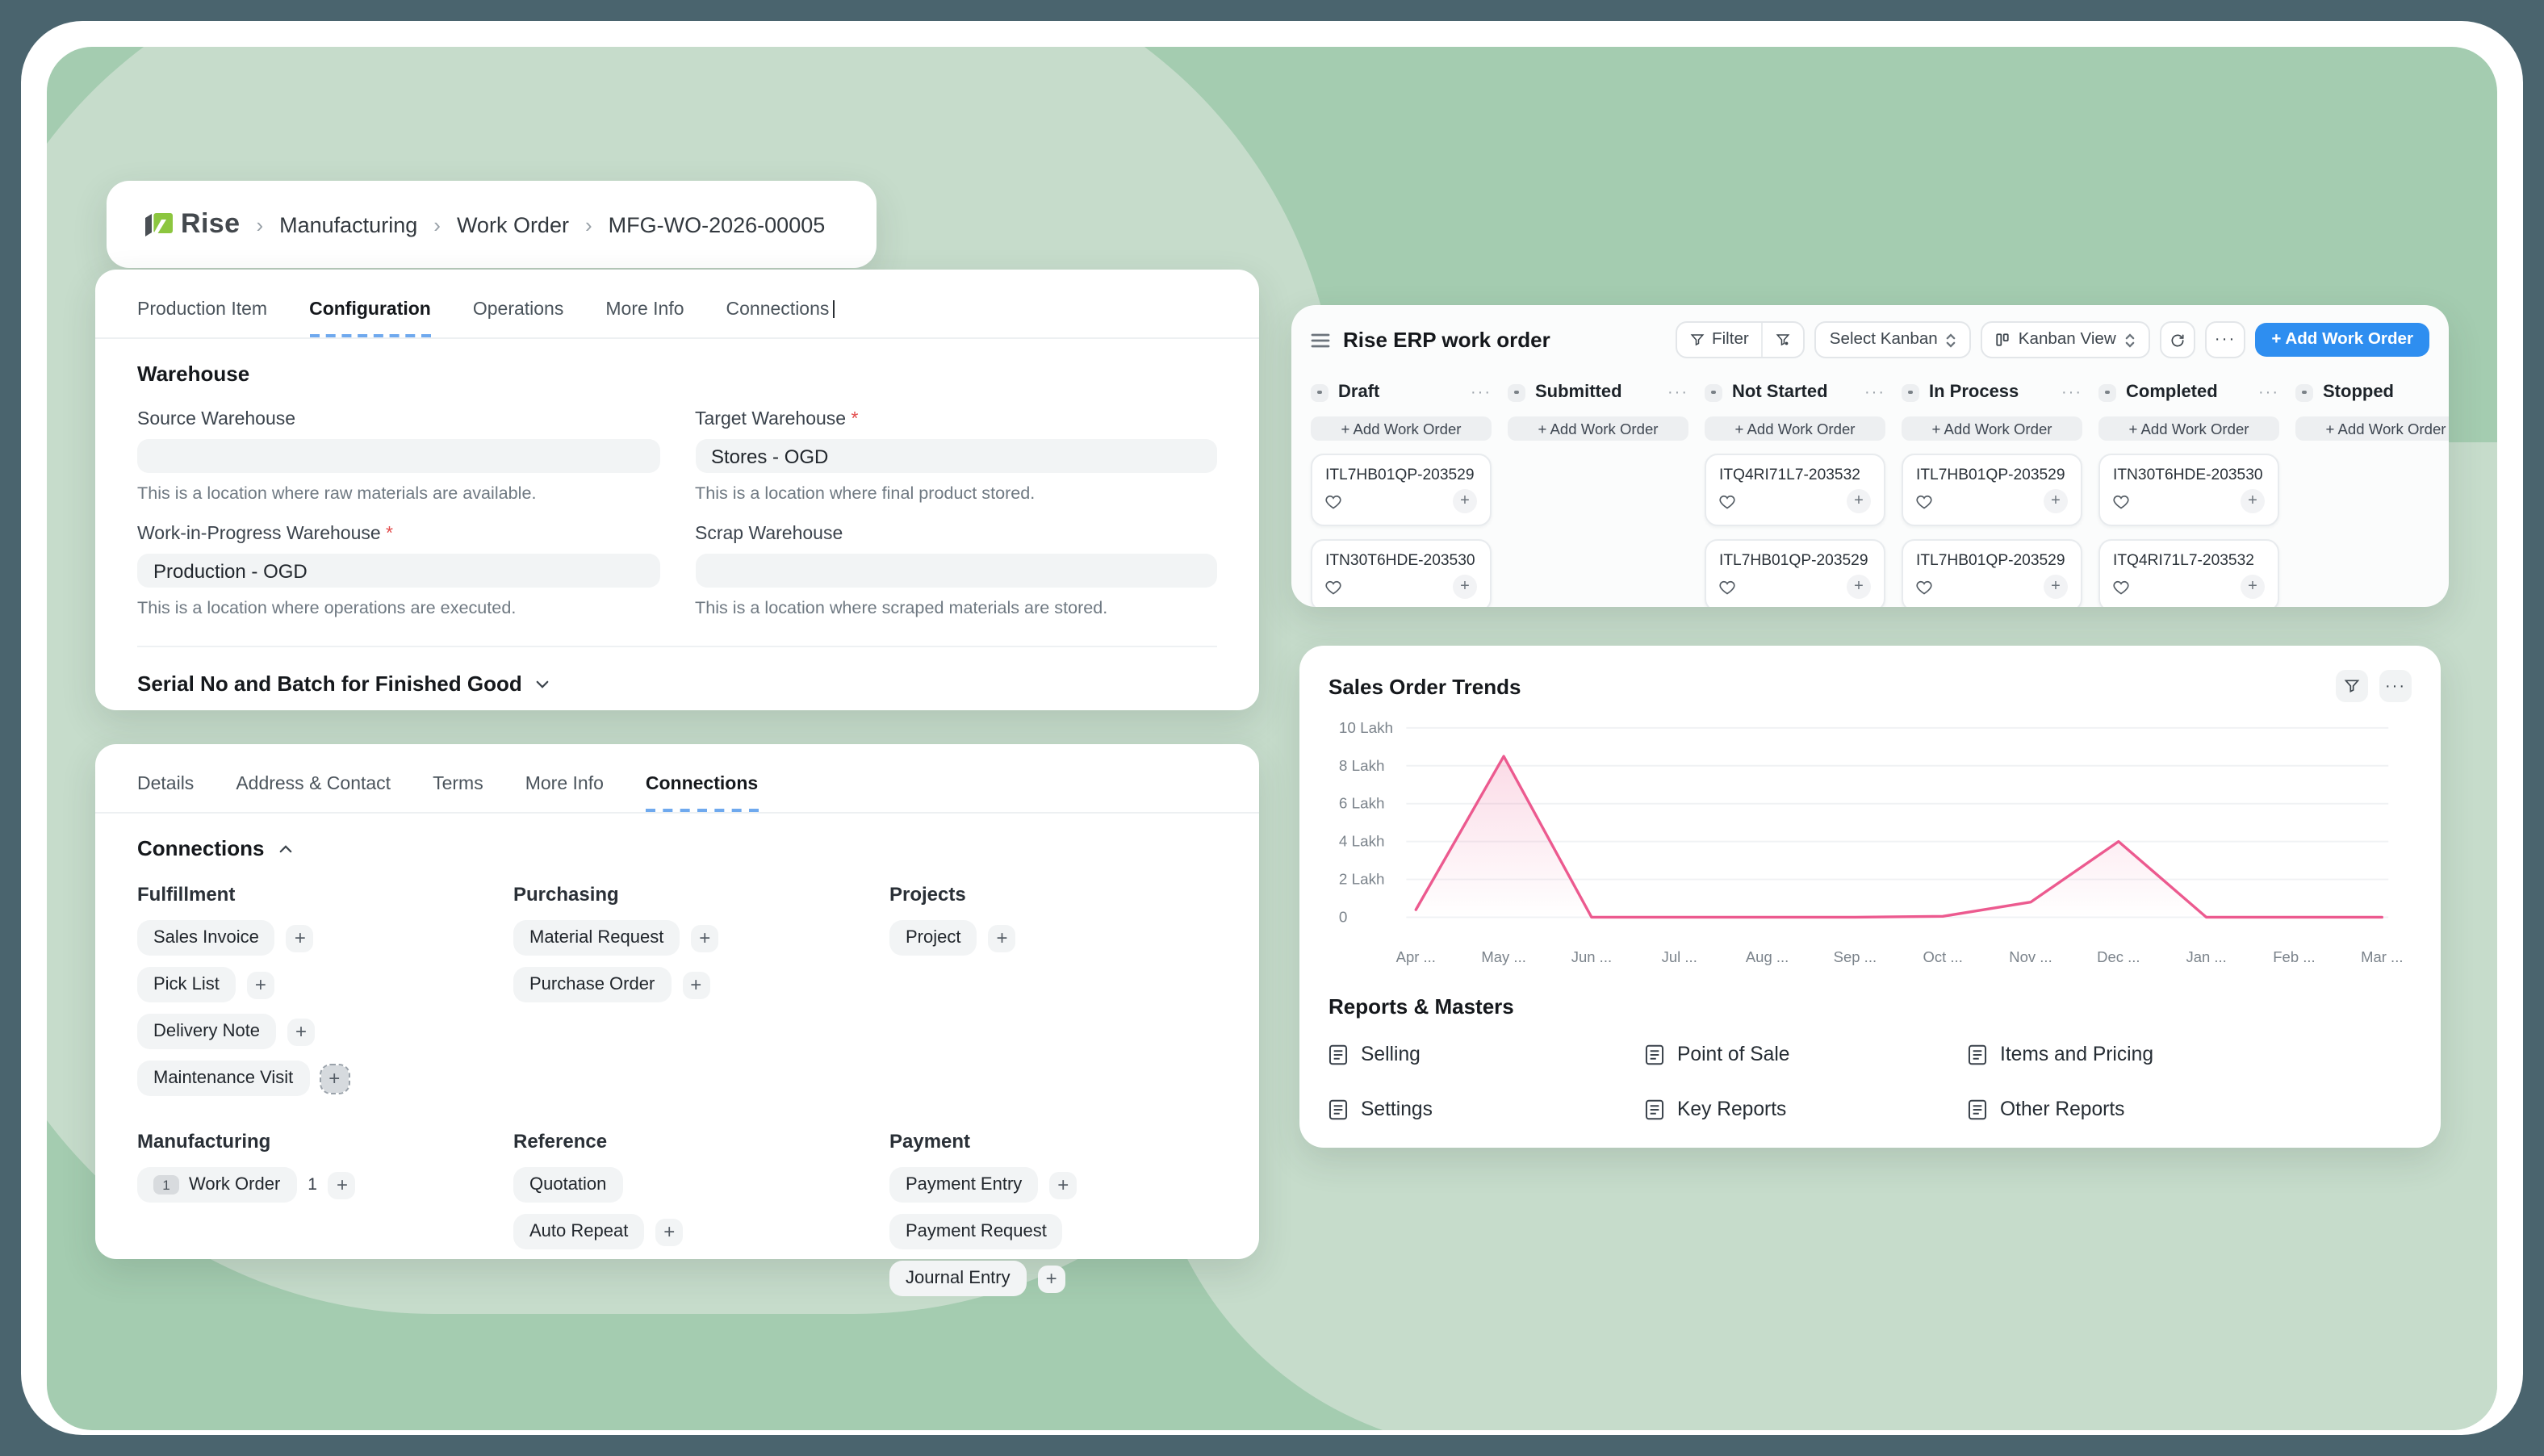 The width and height of the screenshot is (2544, 1456). What do you see at coordinates (579, 1231) in the screenshot?
I see `doc-link-auto-repeat: Auto Repeat` at bounding box center [579, 1231].